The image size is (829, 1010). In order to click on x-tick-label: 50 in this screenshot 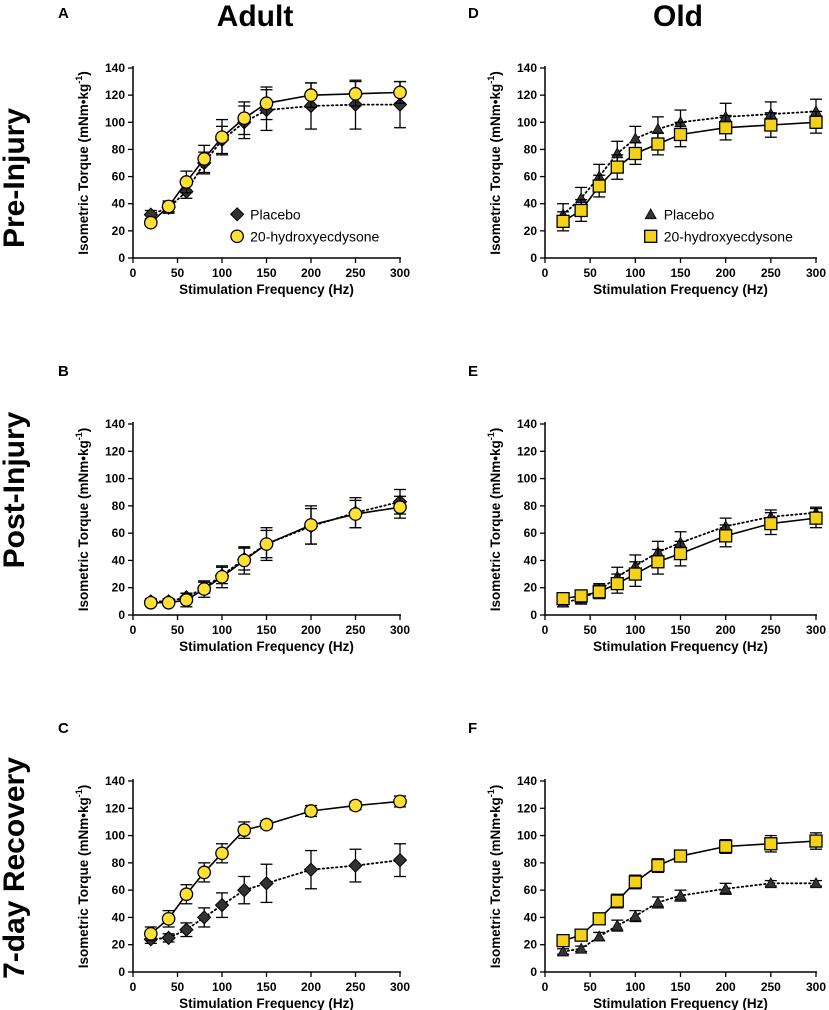, I will do `click(590, 630)`.